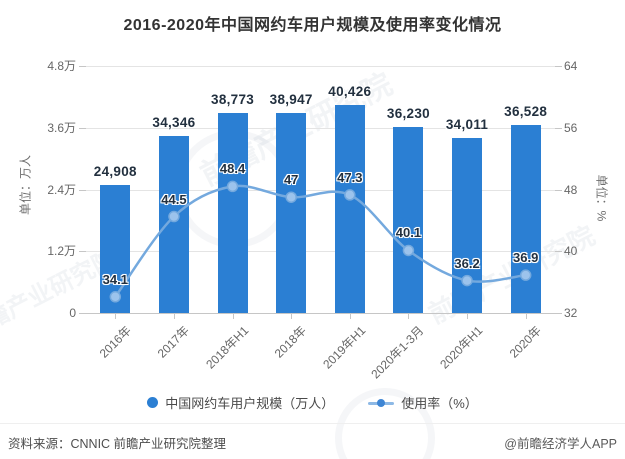 The height and width of the screenshot is (459, 625). I want to click on left-axis-tick-label: 0, so click(72, 313).